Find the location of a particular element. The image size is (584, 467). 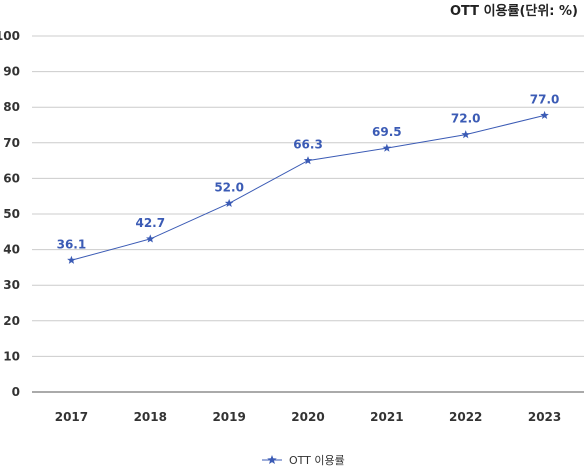

y-tick-label: 60 is located at coordinates (11, 178).